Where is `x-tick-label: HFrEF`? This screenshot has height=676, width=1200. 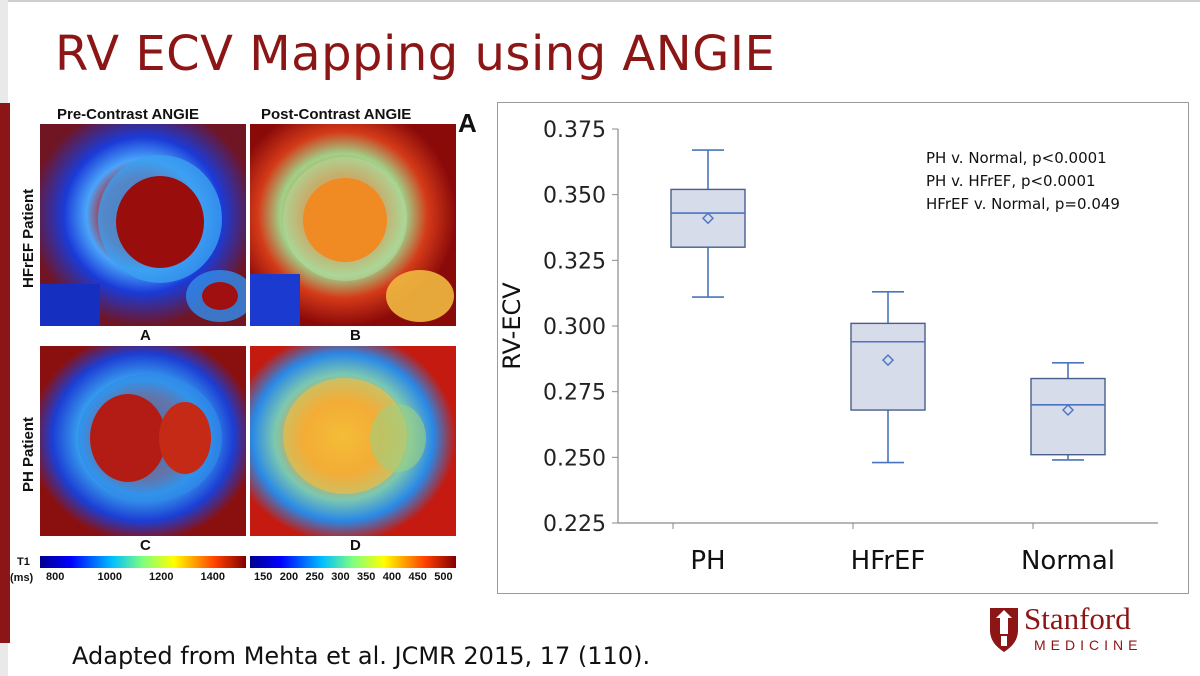
x-tick-label: HFrEF is located at coordinates (888, 561).